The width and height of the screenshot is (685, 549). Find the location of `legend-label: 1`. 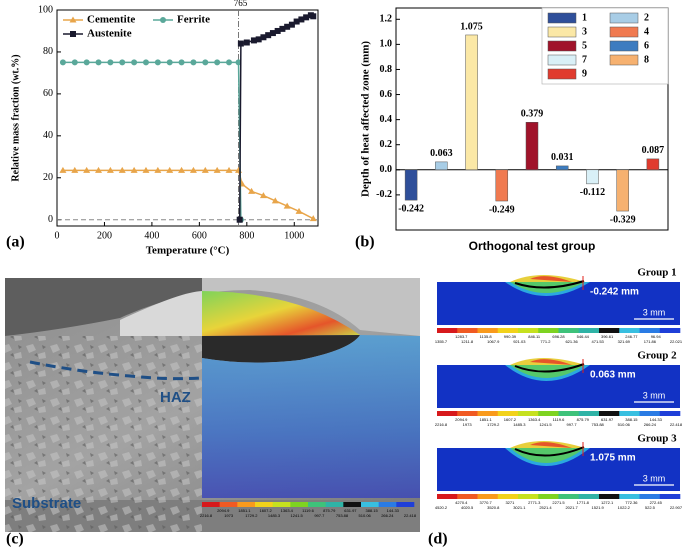

legend-label: 1 is located at coordinates (584, 17).